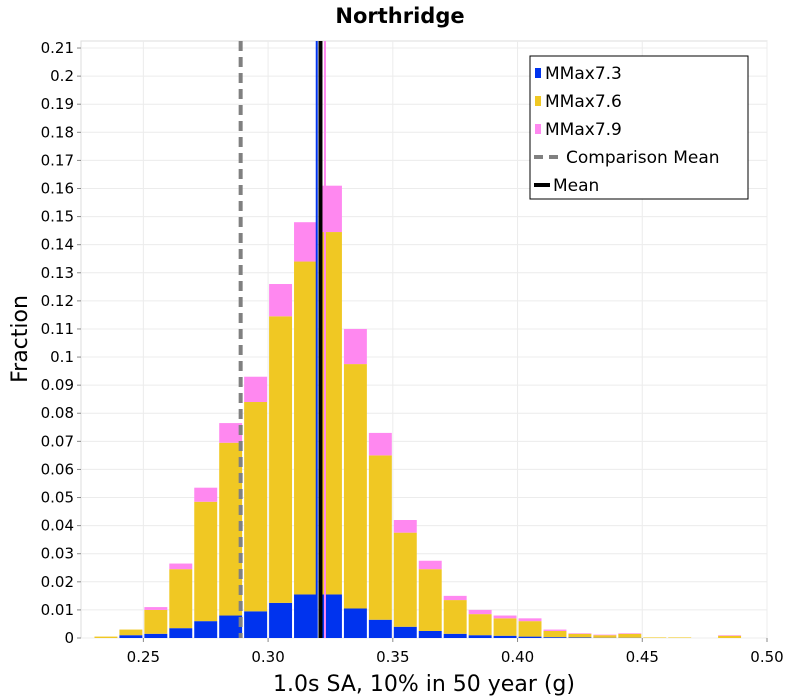  I want to click on y-tick-label: 0.1, so click(62, 357).